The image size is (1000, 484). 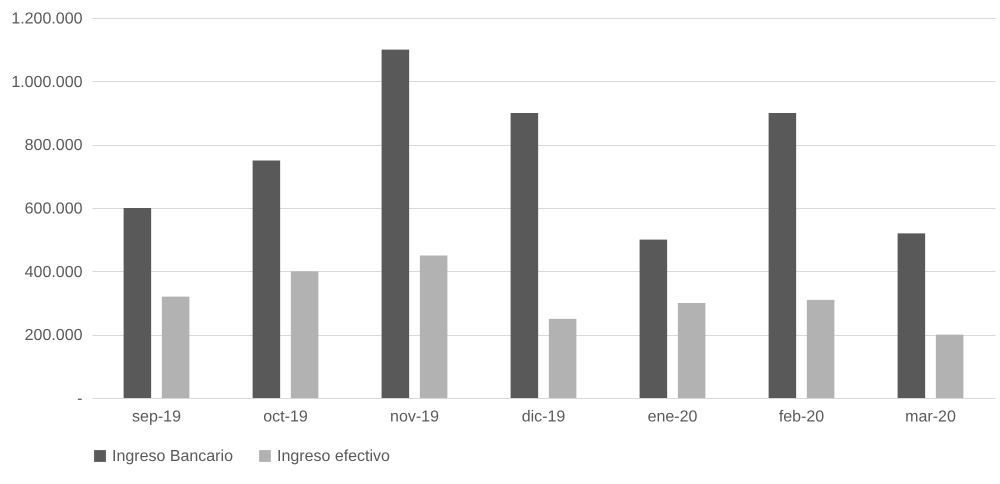 I want to click on y-tick-label: 800.000, so click(x=53, y=145).